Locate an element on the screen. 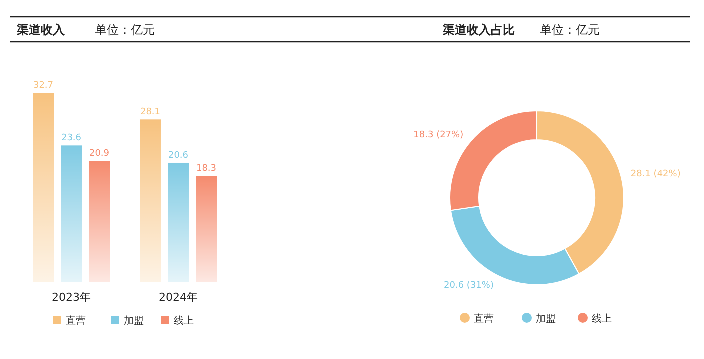 This screenshot has height=359, width=704. data-label: 23.6 is located at coordinates (71, 139).